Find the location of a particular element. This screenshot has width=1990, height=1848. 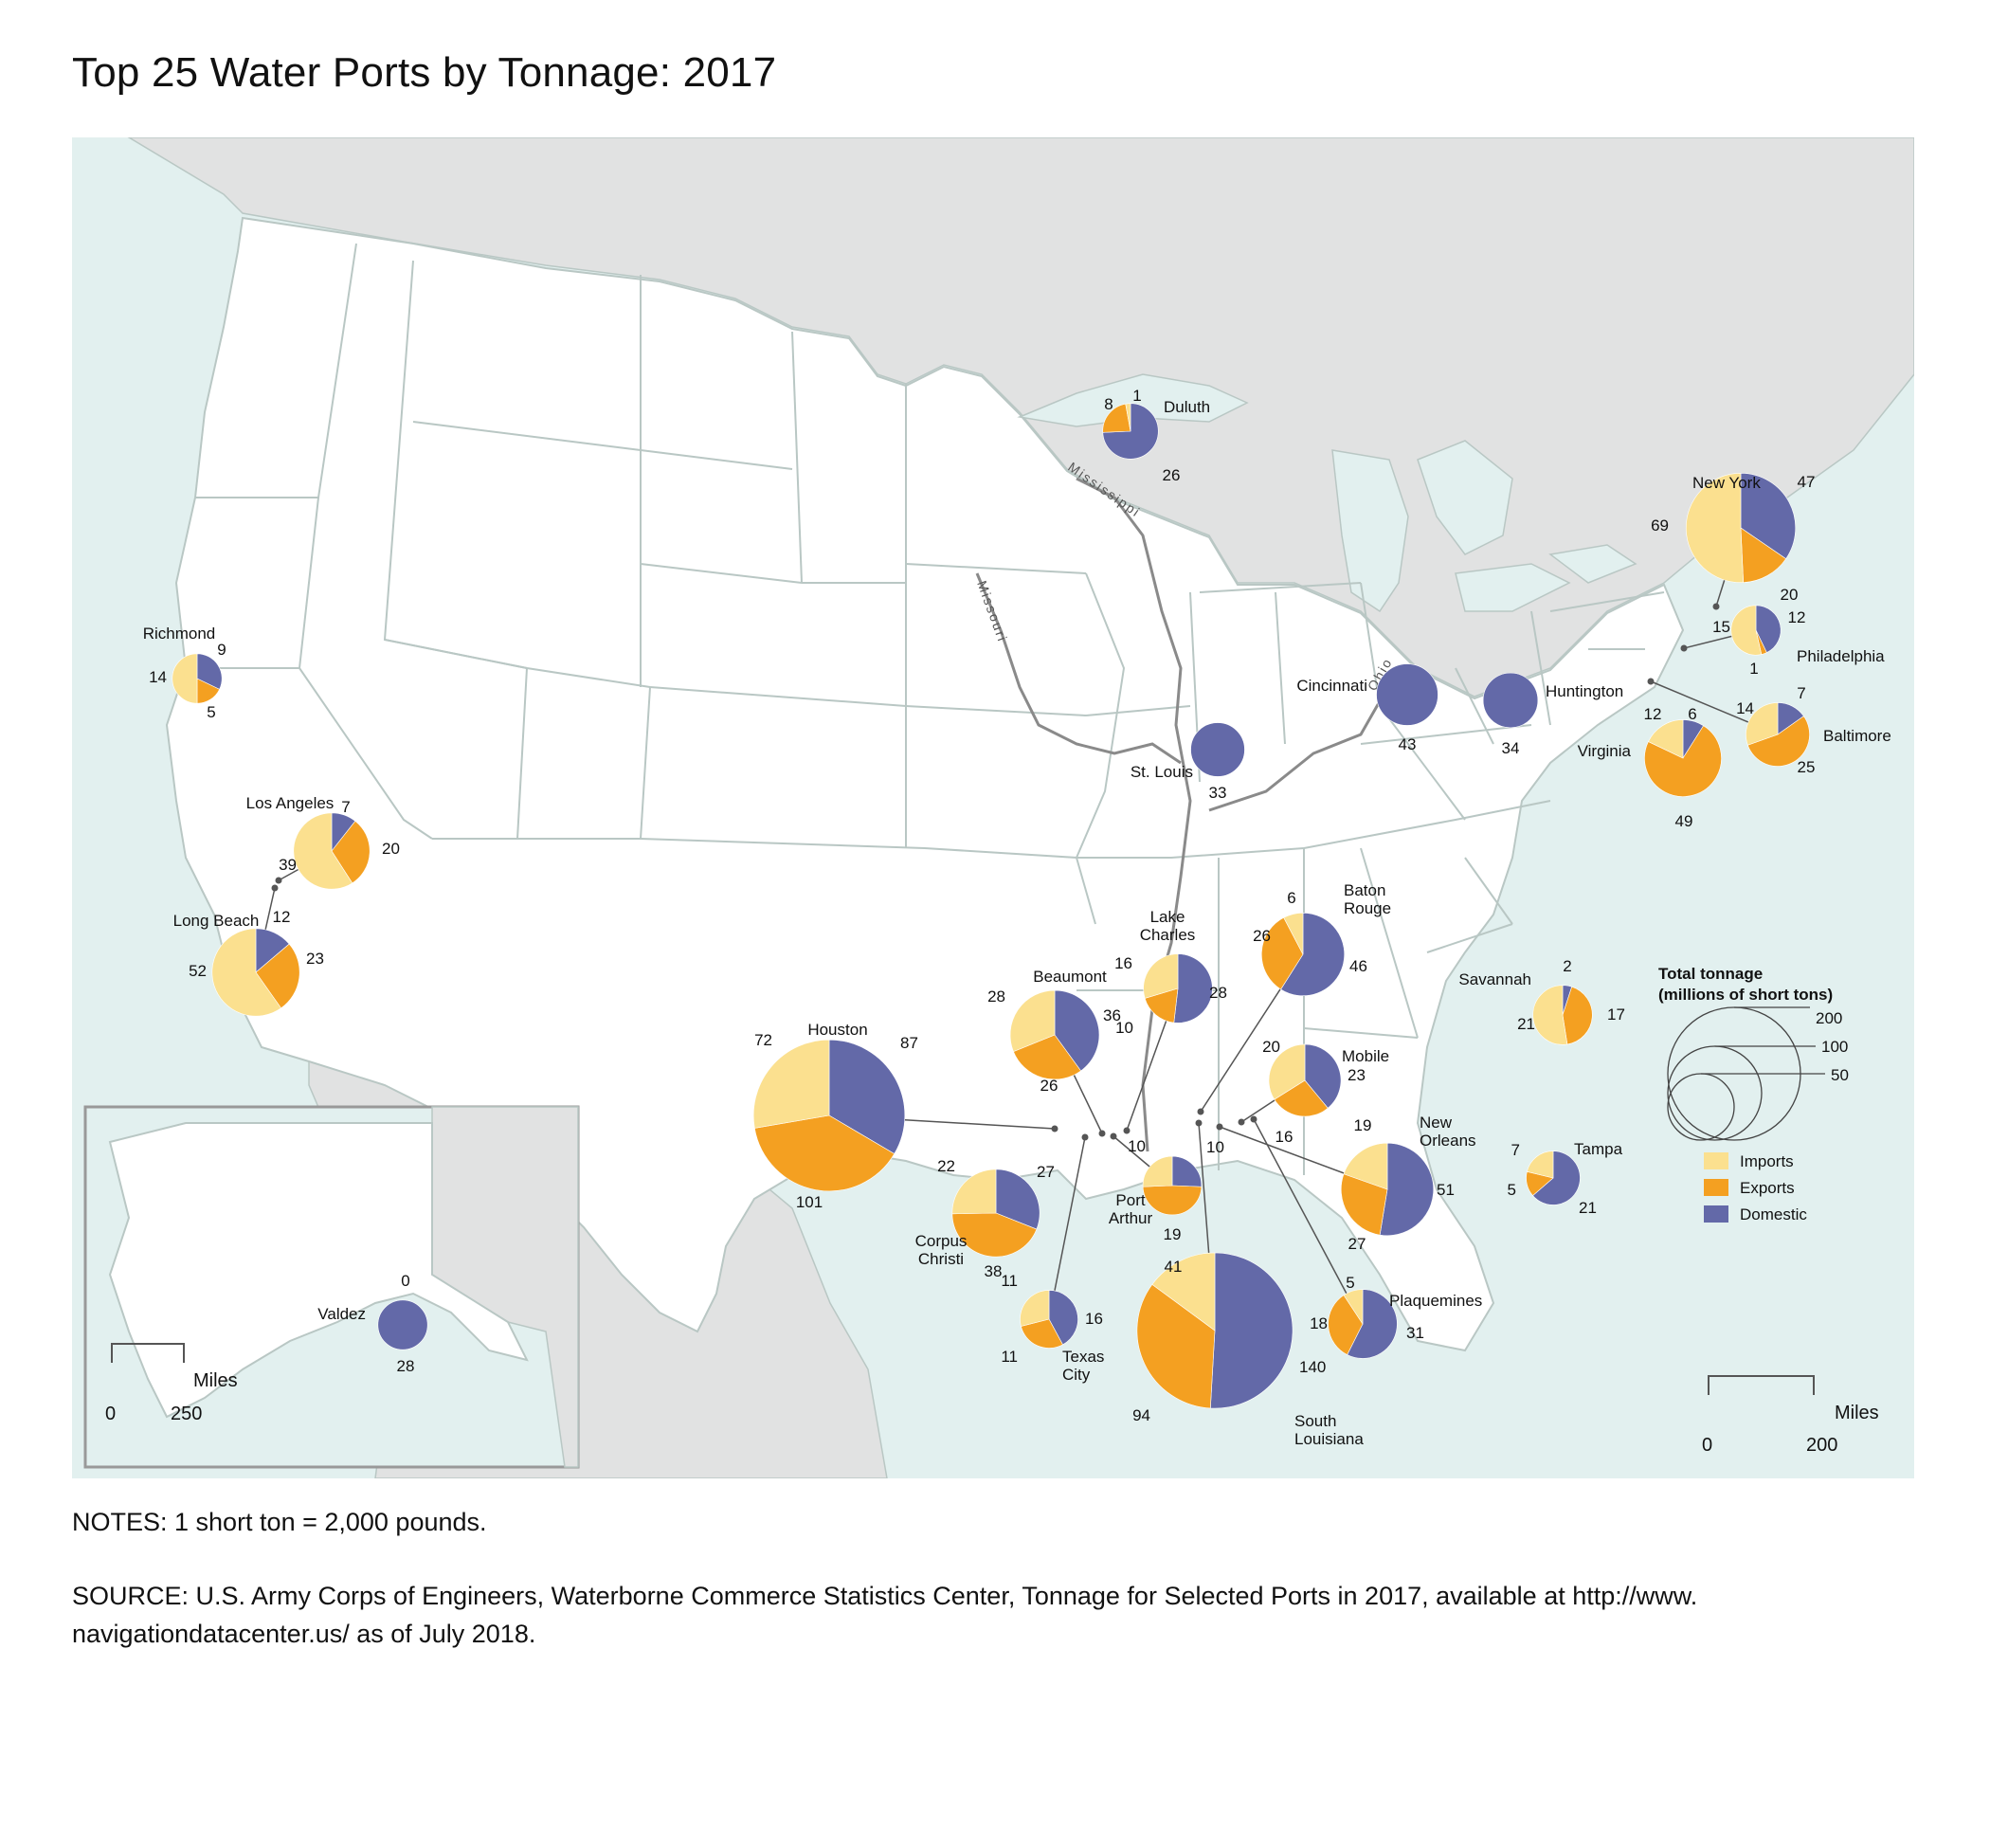

port-value-philadelphia-imports: 15 is located at coordinates (1721, 627).